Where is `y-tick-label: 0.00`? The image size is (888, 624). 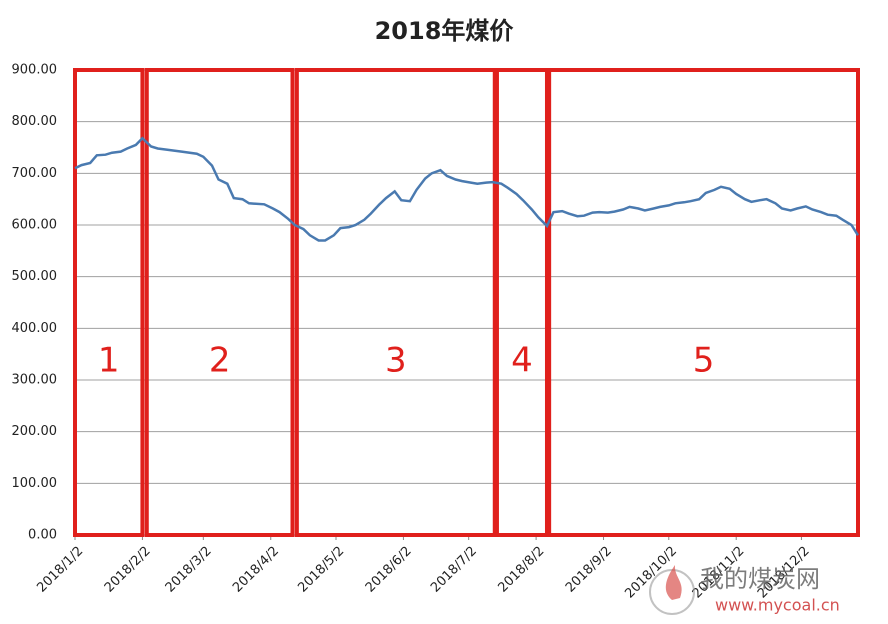
y-tick-label: 0.00 is located at coordinates (42, 535).